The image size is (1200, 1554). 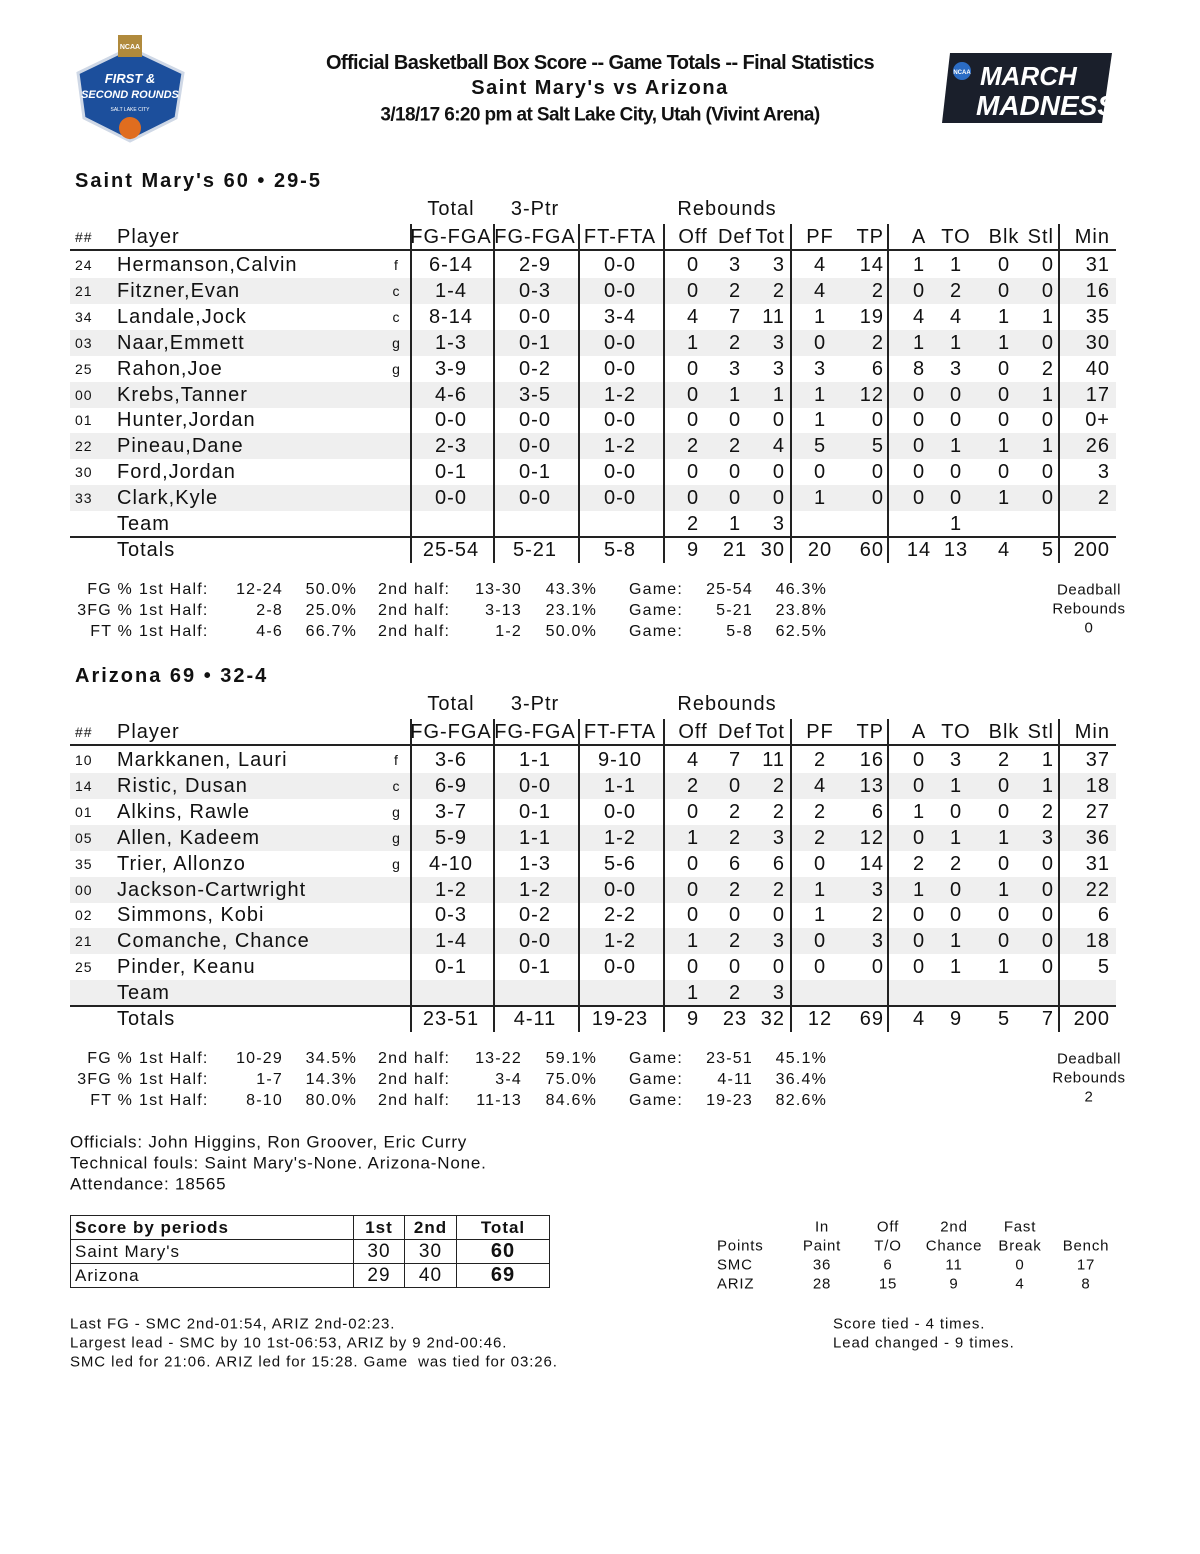 I want to click on points-header: Fast, so click(x=1020, y=1227).